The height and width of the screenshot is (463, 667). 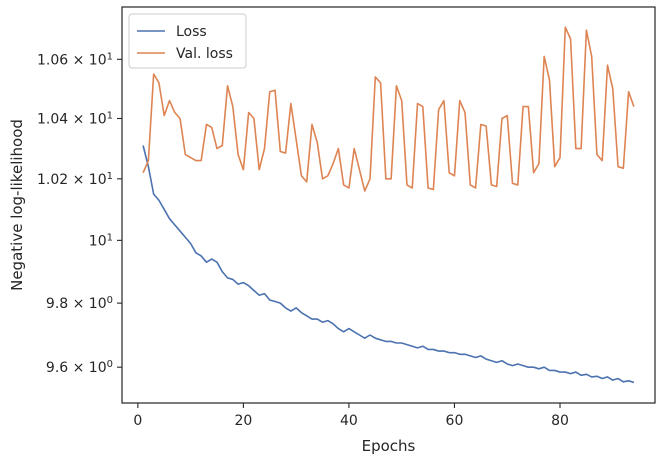 What do you see at coordinates (389, 446) in the screenshot?
I see `x-axis-label: Epochs` at bounding box center [389, 446].